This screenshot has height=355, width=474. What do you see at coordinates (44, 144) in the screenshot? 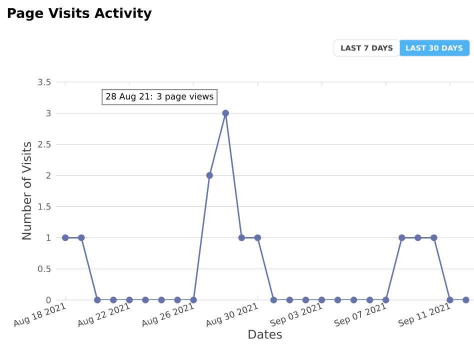
I see `y-tick-label: 2.5` at bounding box center [44, 144].